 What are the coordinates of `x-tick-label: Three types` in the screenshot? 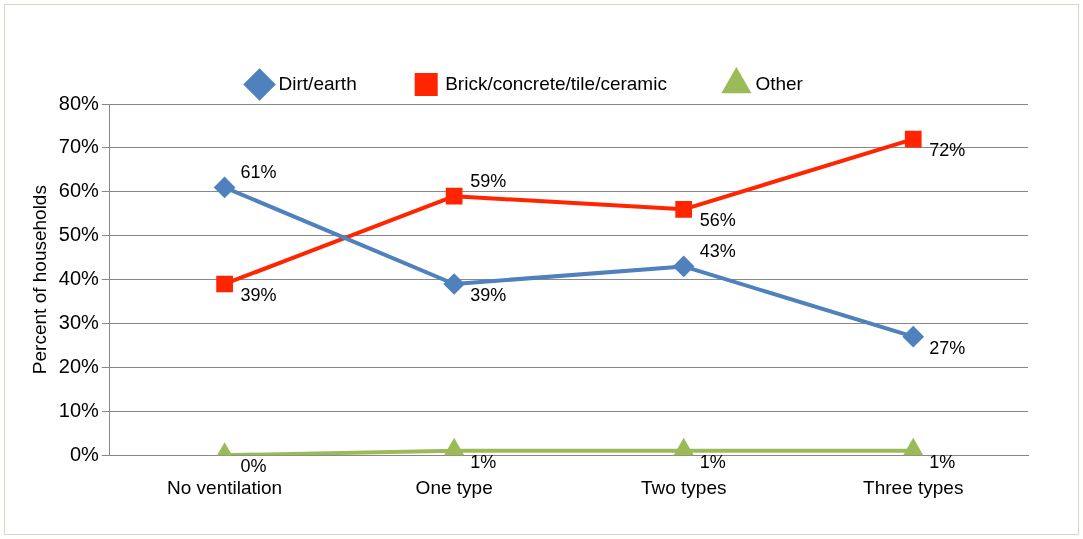 It's located at (913, 487).